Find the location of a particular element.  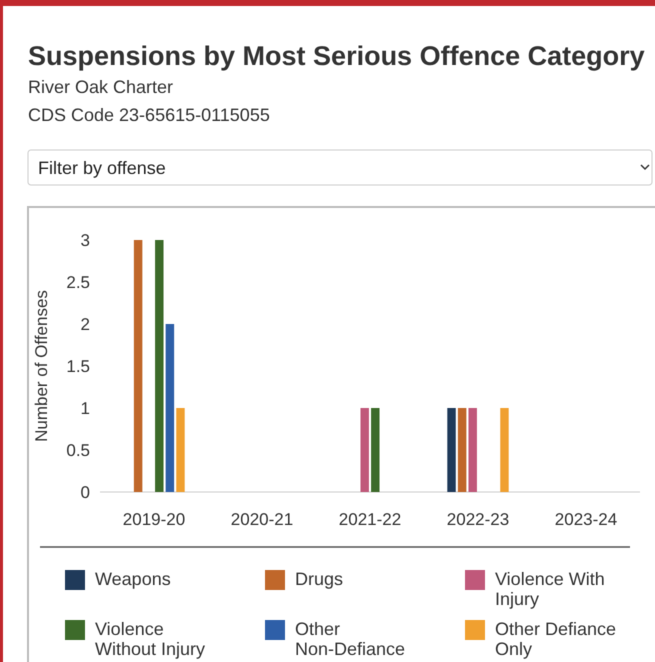

y-tick-label: 1 is located at coordinates (85, 408).